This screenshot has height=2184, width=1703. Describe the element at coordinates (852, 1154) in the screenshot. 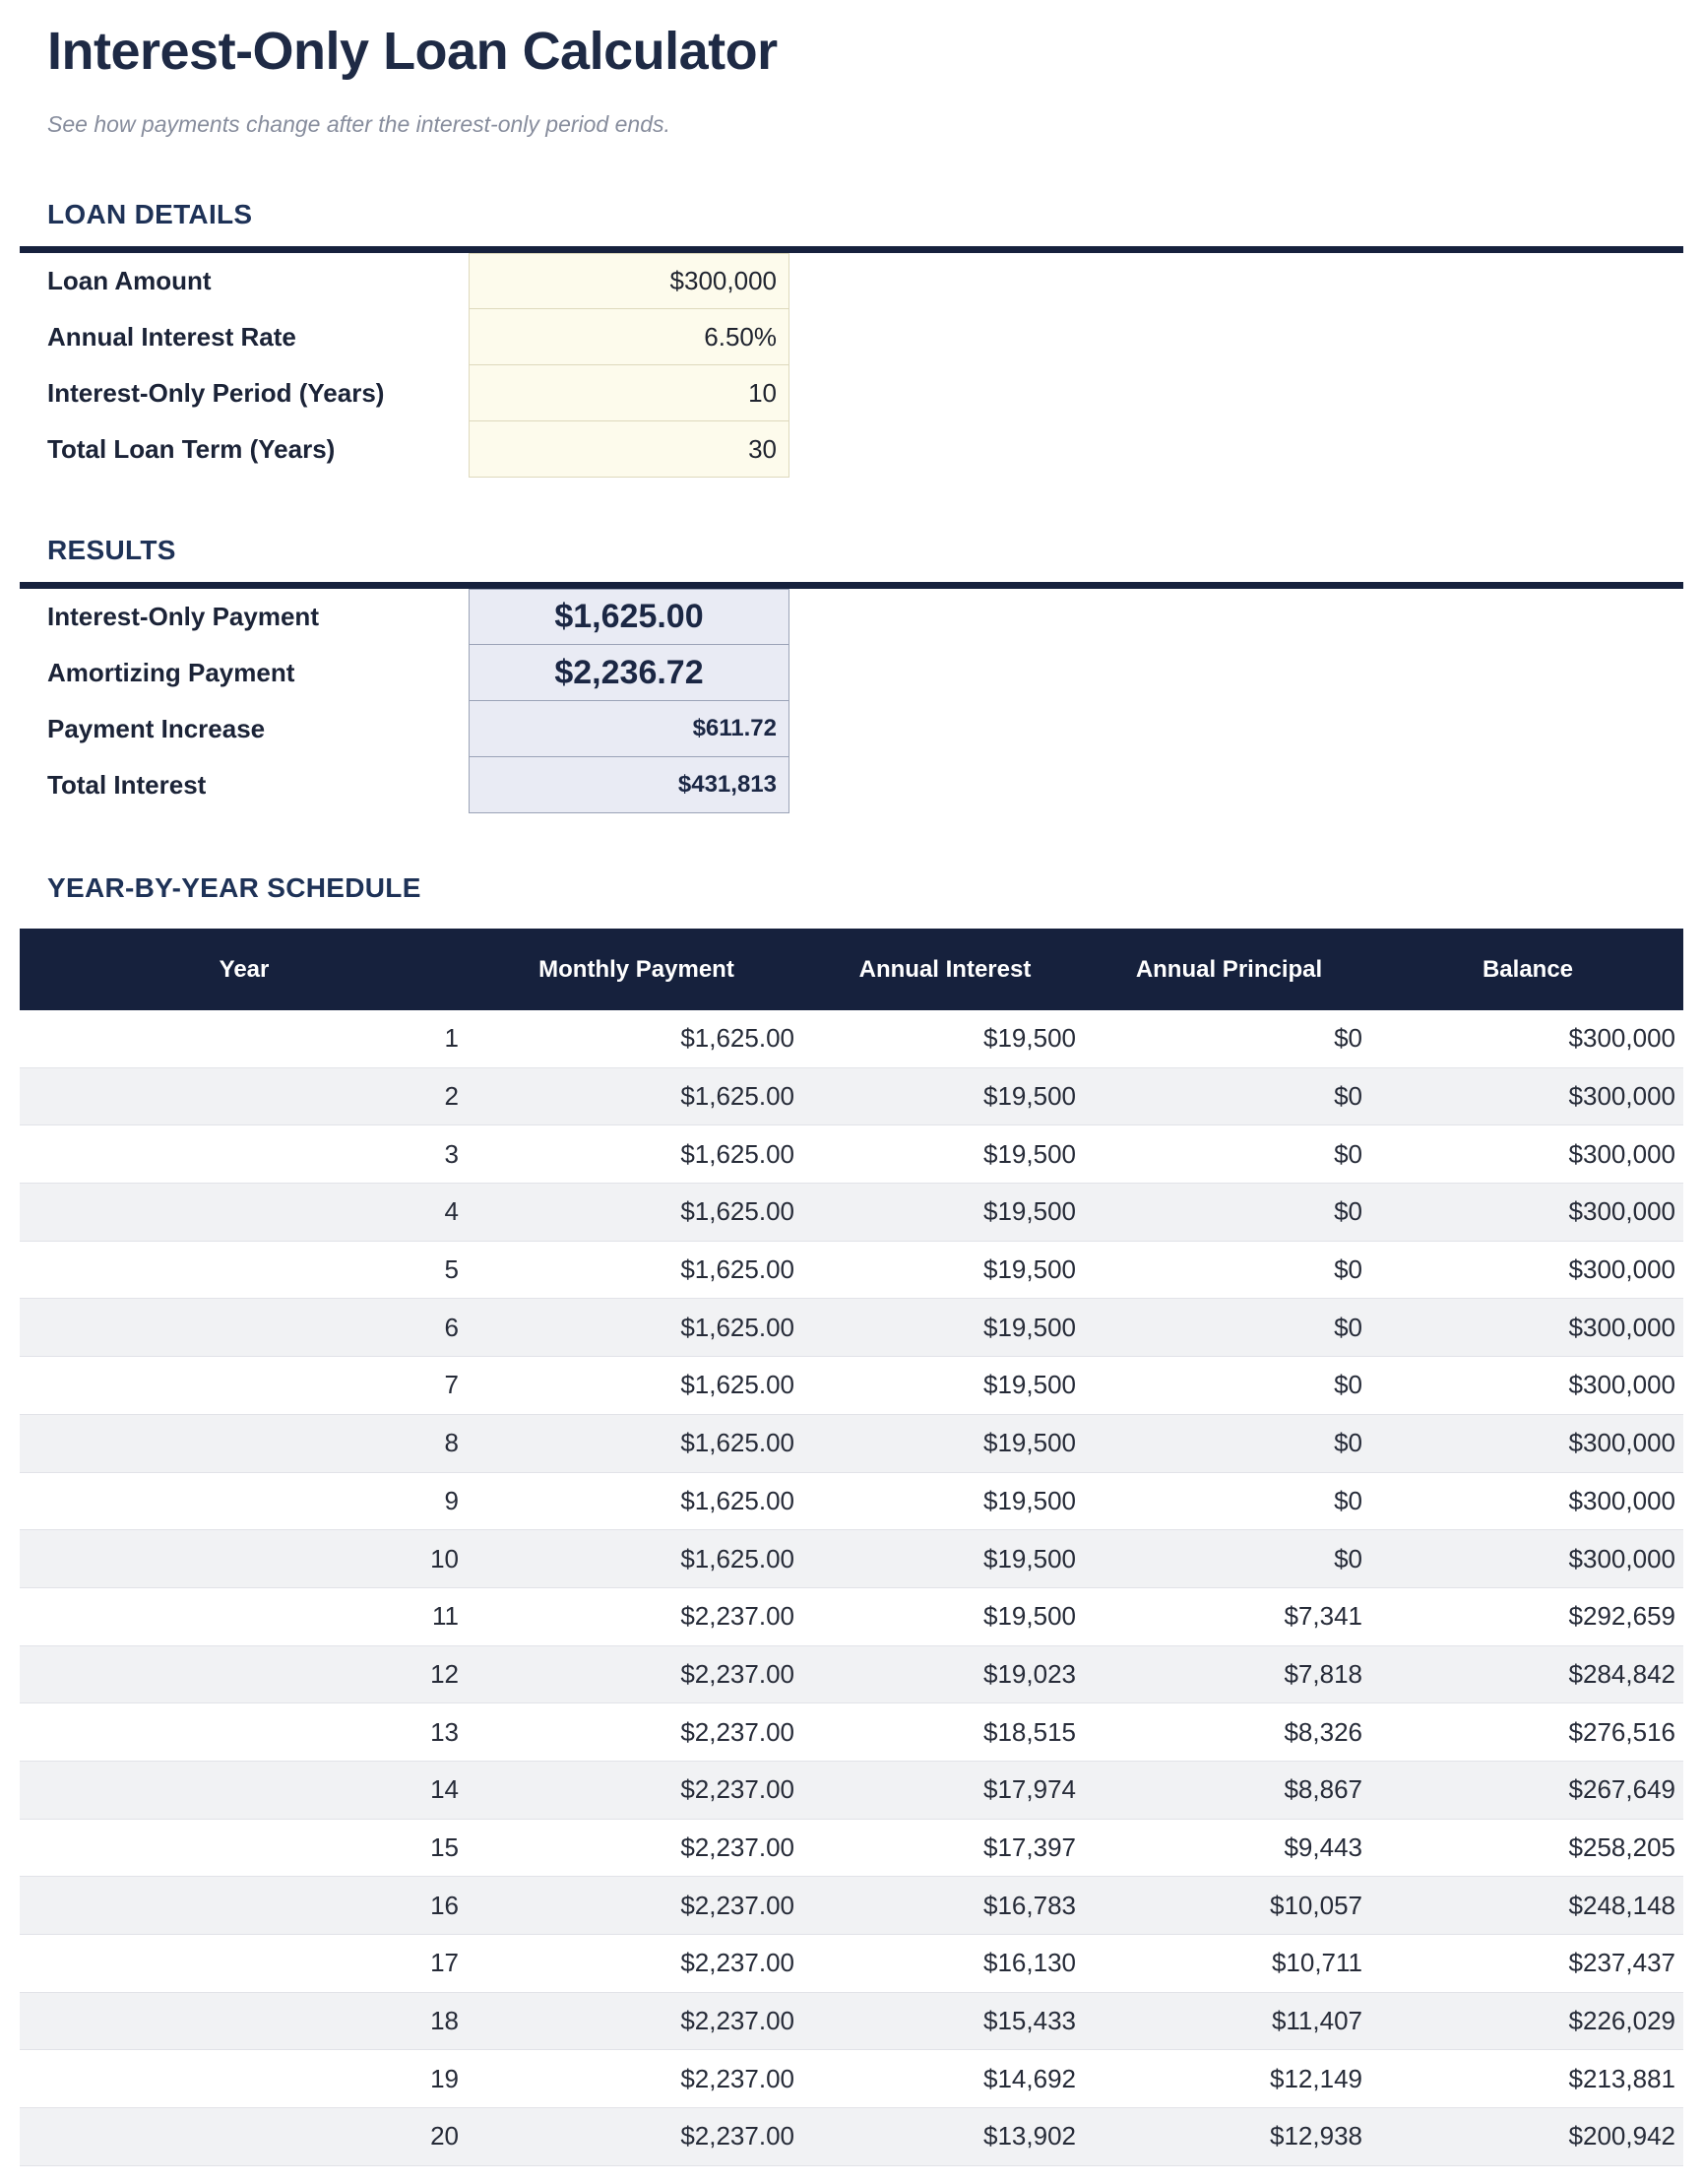

I see `table-row-year-3: 3 $1,625.00 $19,500 $0 $300,000` at that location.